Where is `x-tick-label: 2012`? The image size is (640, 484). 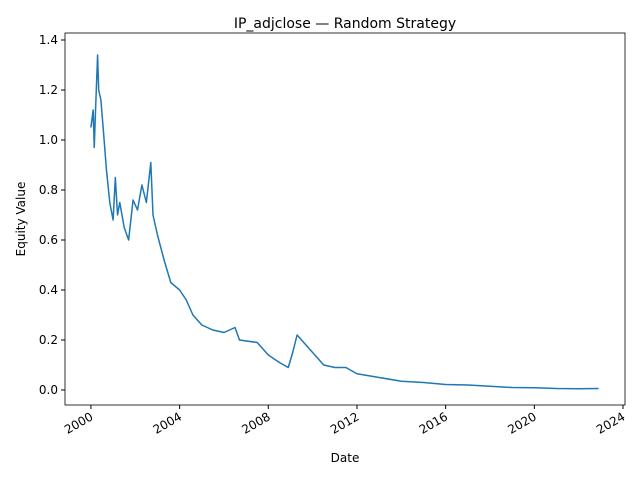
x-tick-label: 2012 is located at coordinates (344, 422).